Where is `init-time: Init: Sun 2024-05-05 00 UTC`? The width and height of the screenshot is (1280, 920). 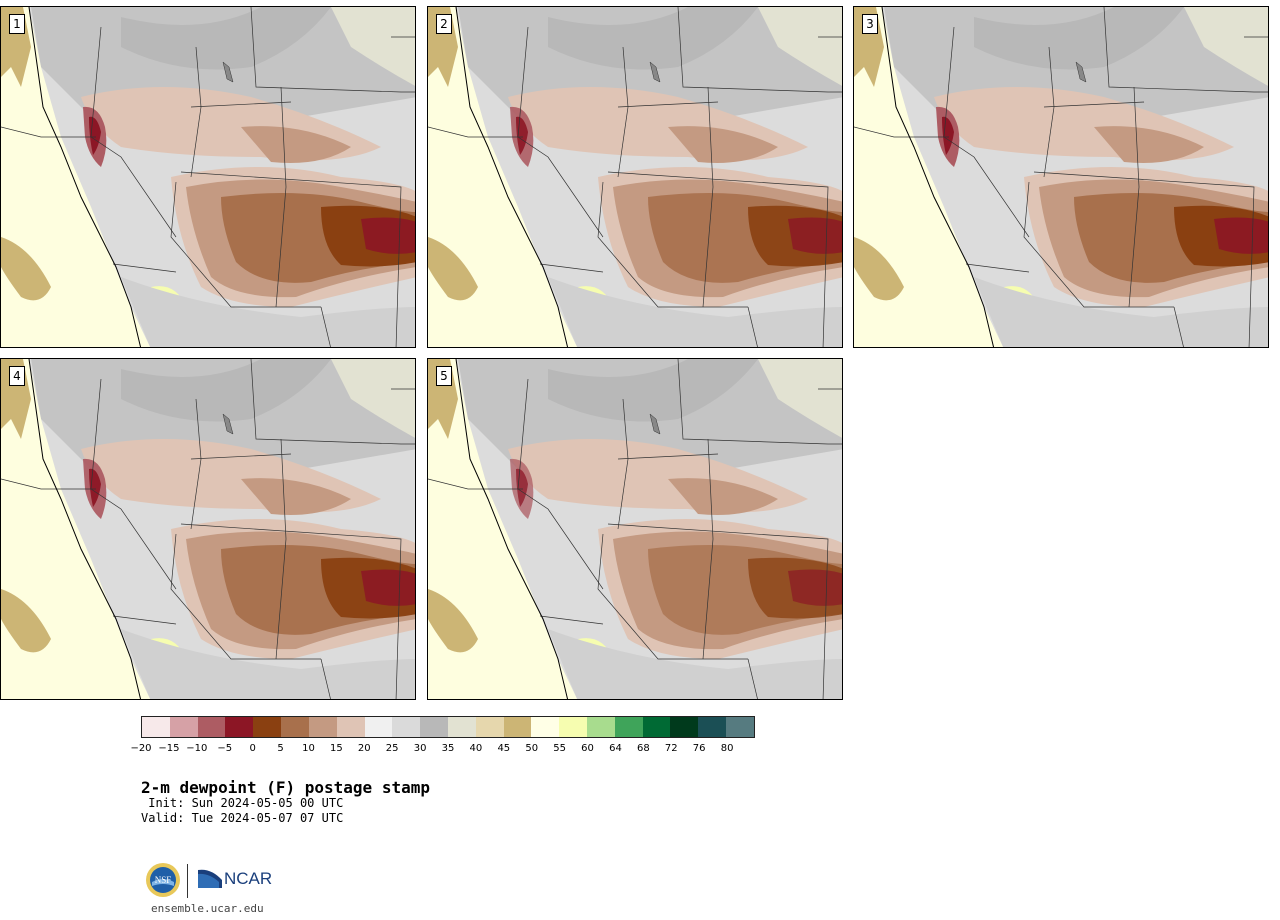 init-time: Init: Sun 2024-05-05 00 UTC is located at coordinates (242, 803).